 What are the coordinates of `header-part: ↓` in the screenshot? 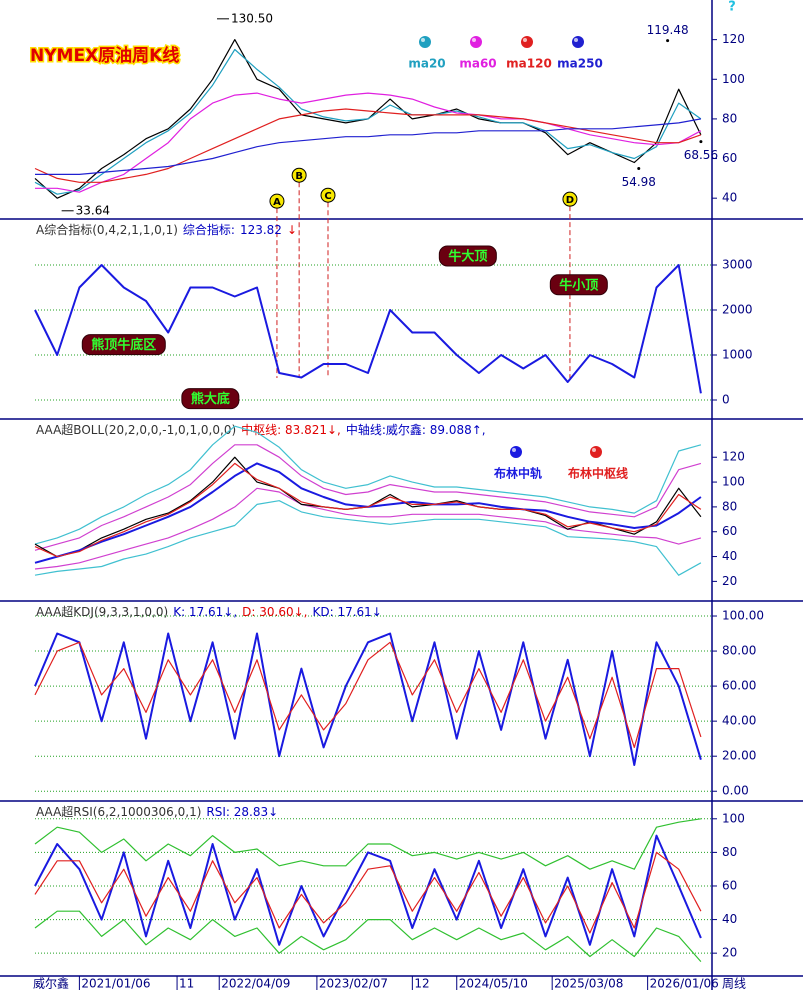 It's located at (292, 230).